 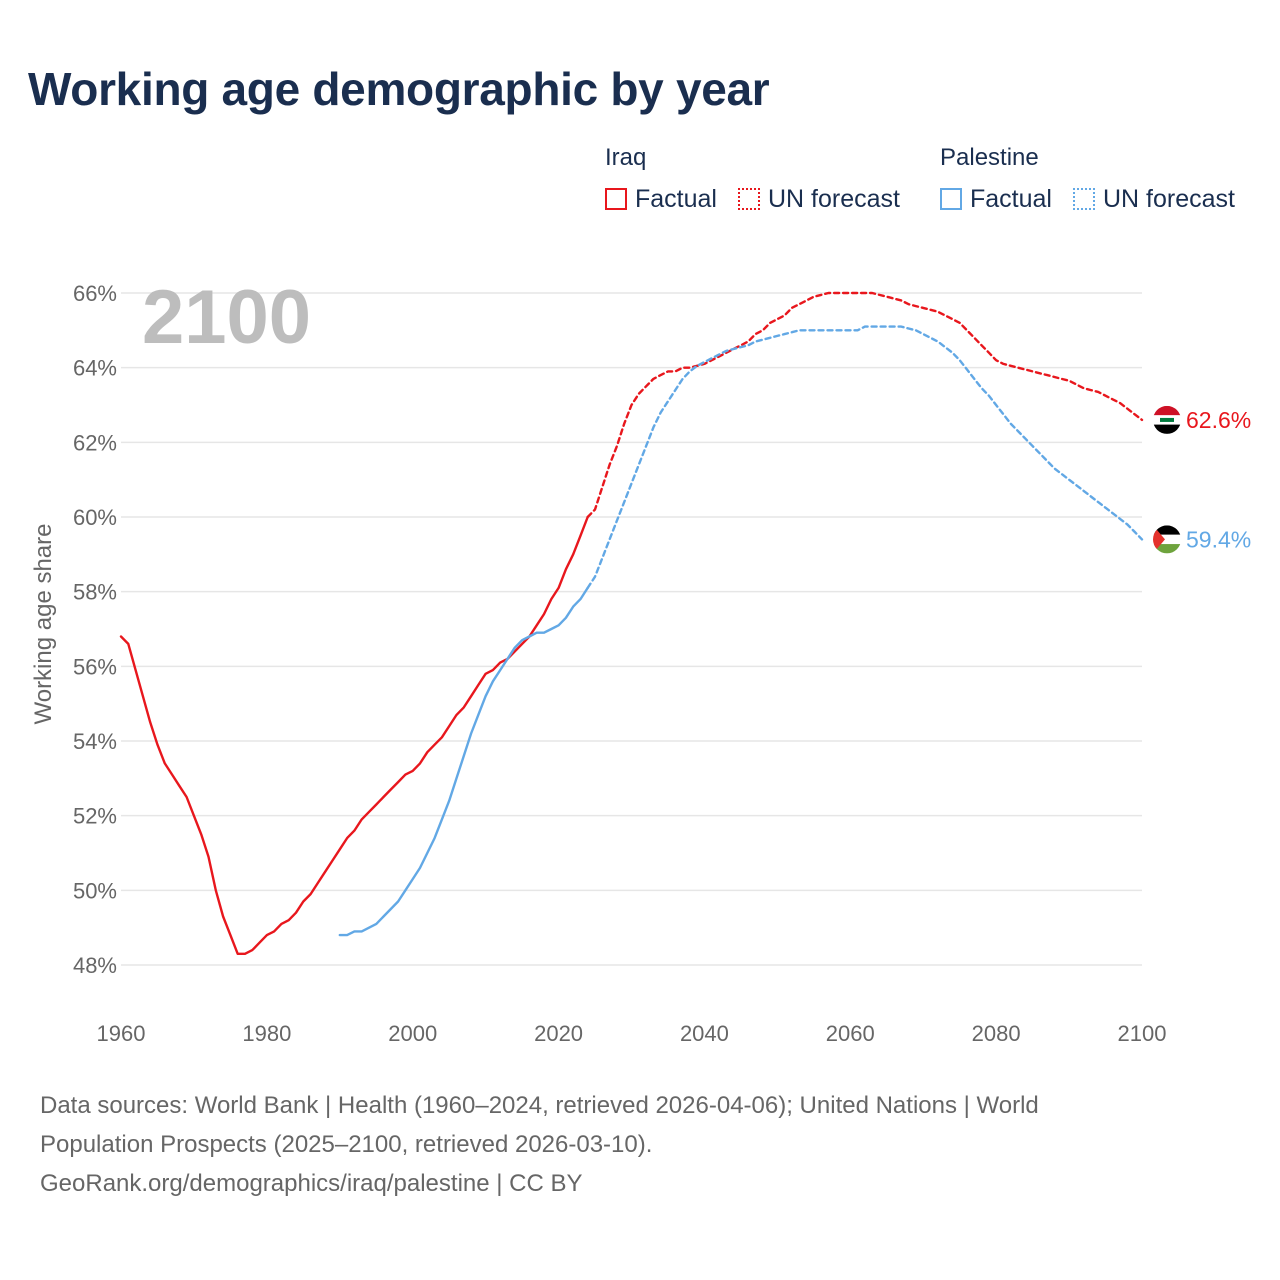 What do you see at coordinates (1218, 539) in the screenshot?
I see `end-label-palestine: 59.4%` at bounding box center [1218, 539].